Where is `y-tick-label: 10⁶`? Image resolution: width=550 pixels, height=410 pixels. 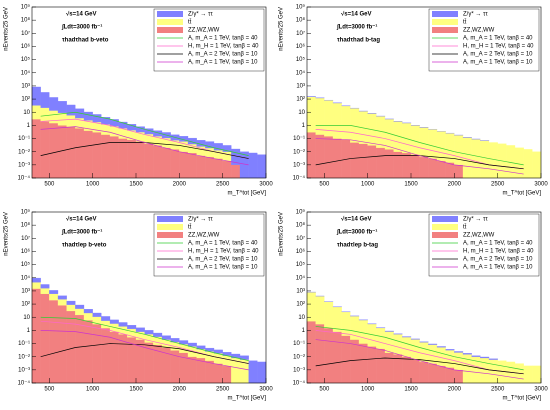
y-tick-label: 10⁶ is located at coordinates (301, 46).